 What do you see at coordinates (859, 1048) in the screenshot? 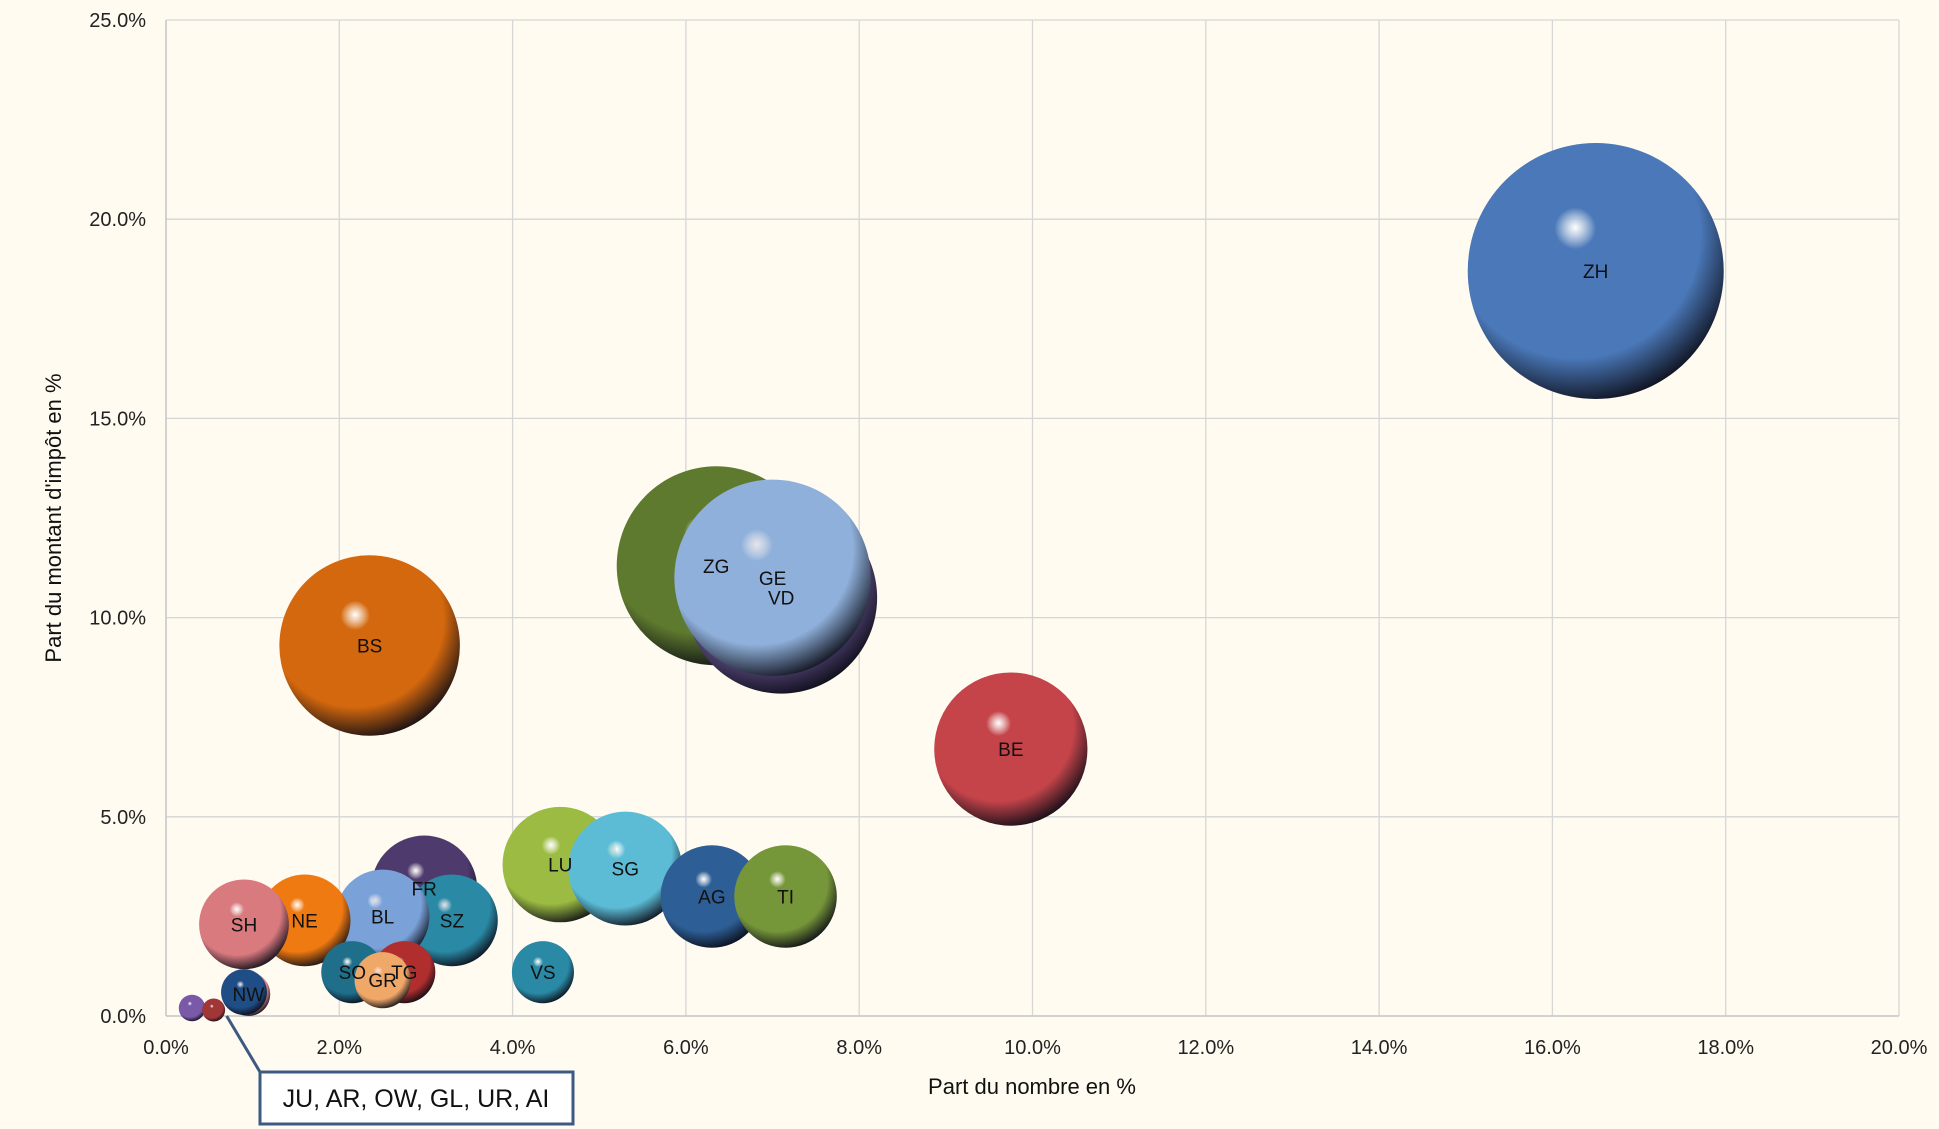
I see `x-tick-label: 8.0%` at bounding box center [859, 1048].